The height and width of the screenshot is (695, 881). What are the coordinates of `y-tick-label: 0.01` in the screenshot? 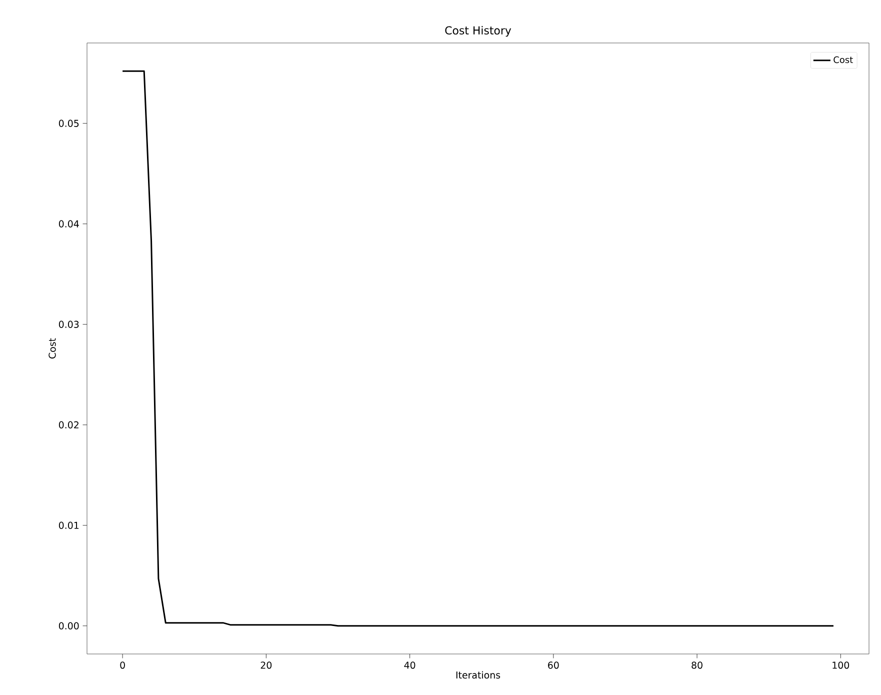 It's located at (68, 525).